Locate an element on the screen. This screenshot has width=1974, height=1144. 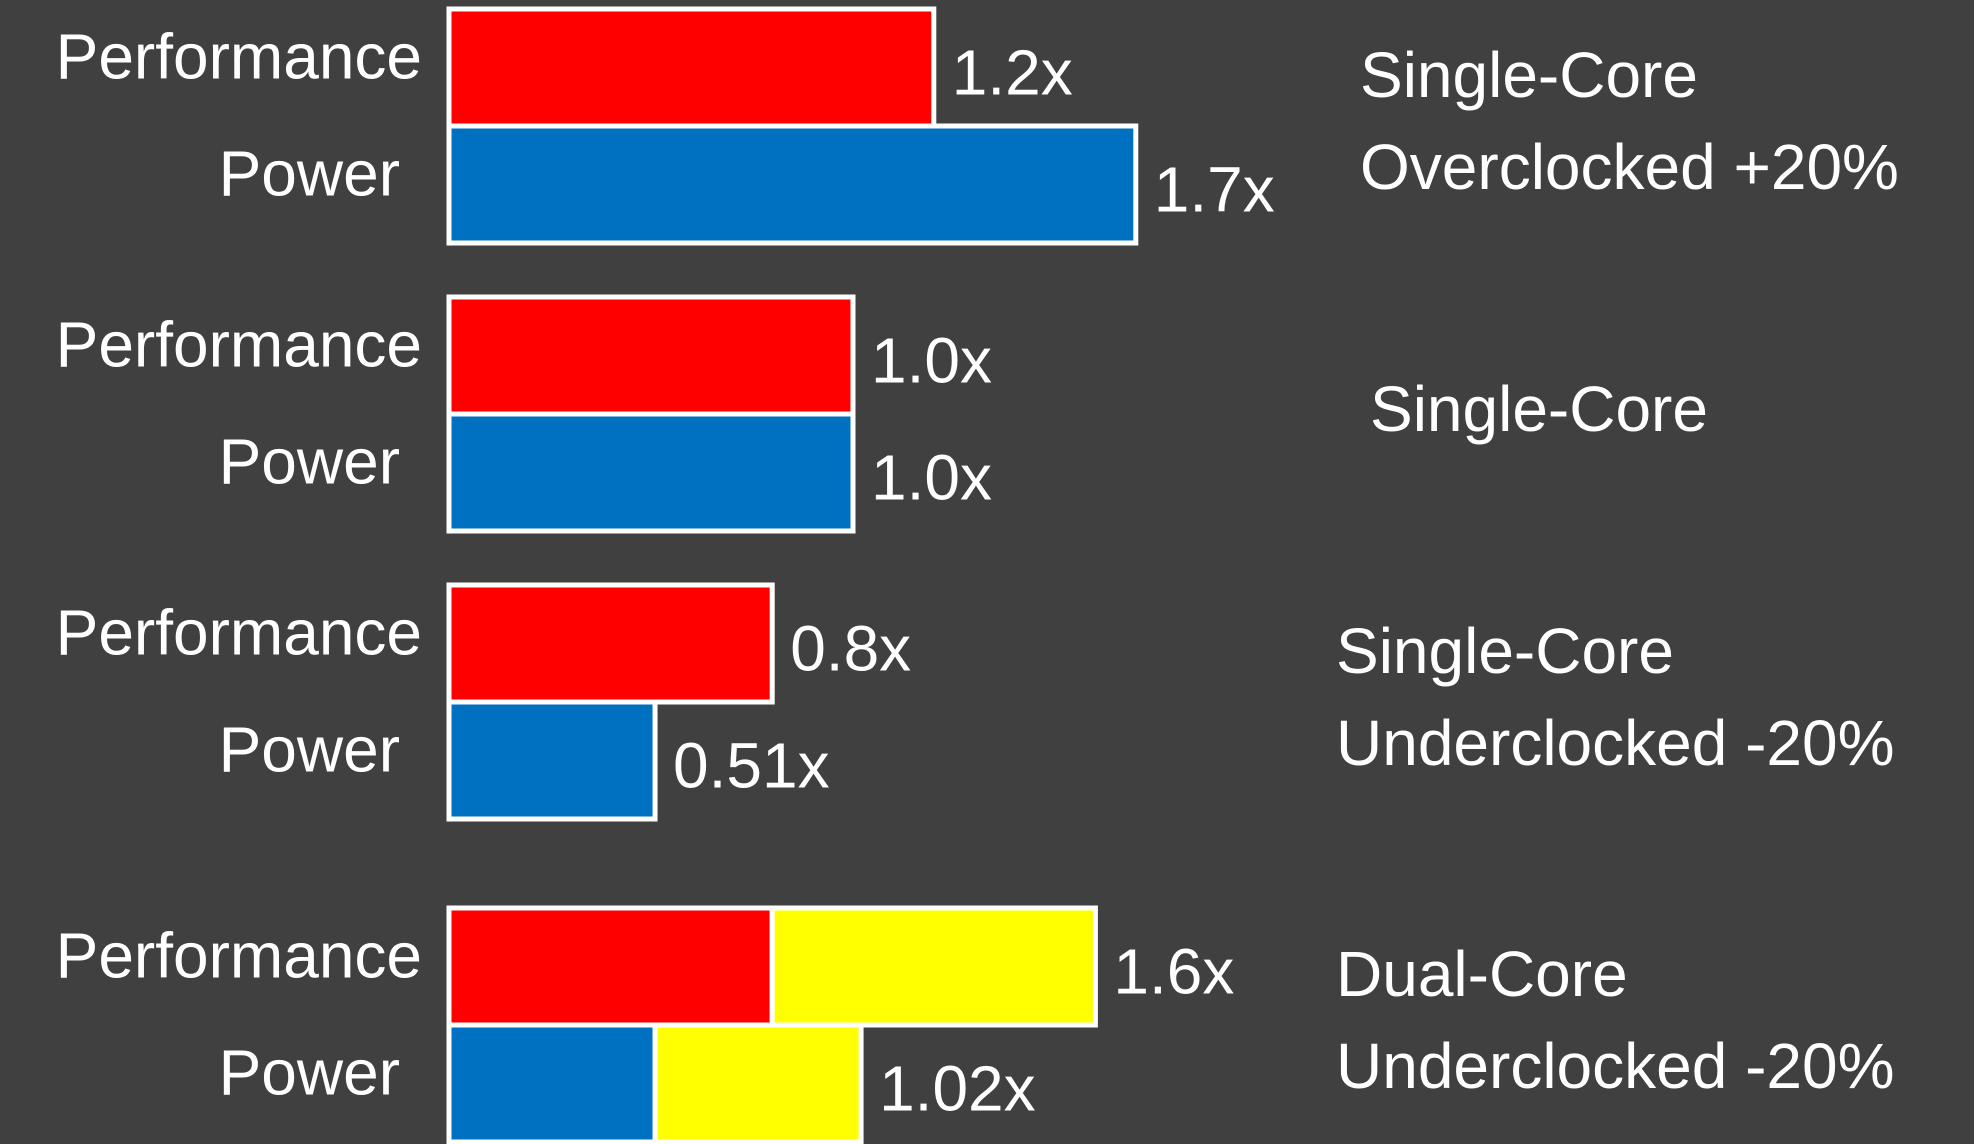
value-label: 1.6x is located at coordinates (1173, 971).